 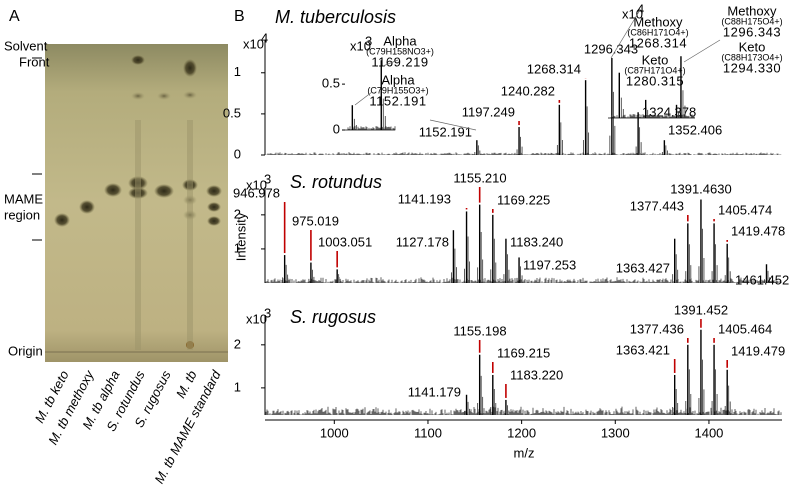 I want to click on inset-annotation-formula: (C88H173O4+), so click(x=751, y=57).